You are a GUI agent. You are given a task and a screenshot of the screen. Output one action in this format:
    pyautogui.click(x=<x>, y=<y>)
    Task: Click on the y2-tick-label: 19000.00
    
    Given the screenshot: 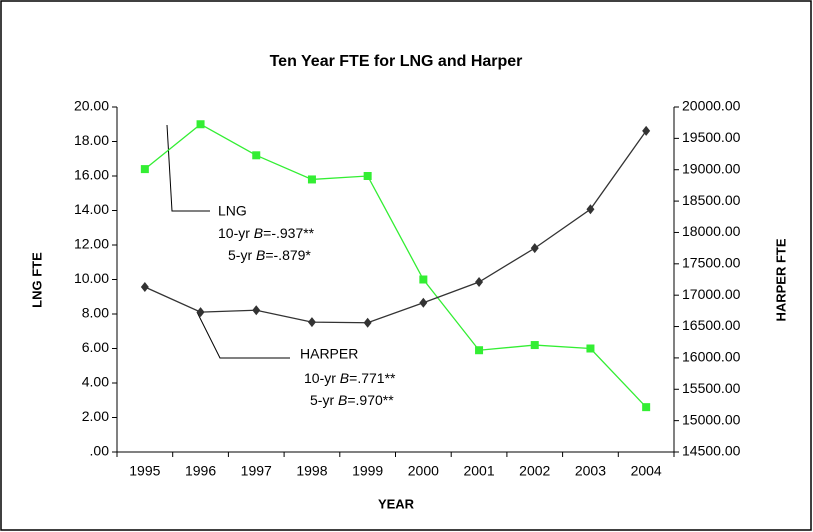 What is the action you would take?
    pyautogui.click(x=711, y=168)
    